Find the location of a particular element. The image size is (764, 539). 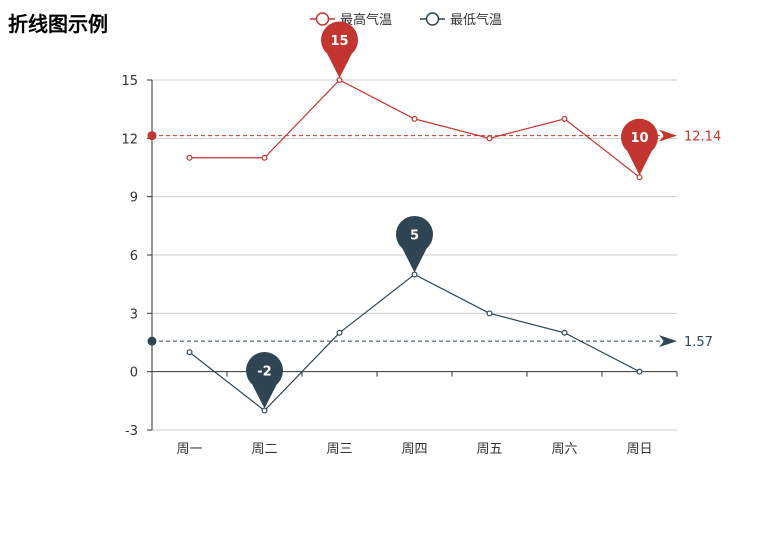

y-tick-label: 9 is located at coordinates (134, 198).